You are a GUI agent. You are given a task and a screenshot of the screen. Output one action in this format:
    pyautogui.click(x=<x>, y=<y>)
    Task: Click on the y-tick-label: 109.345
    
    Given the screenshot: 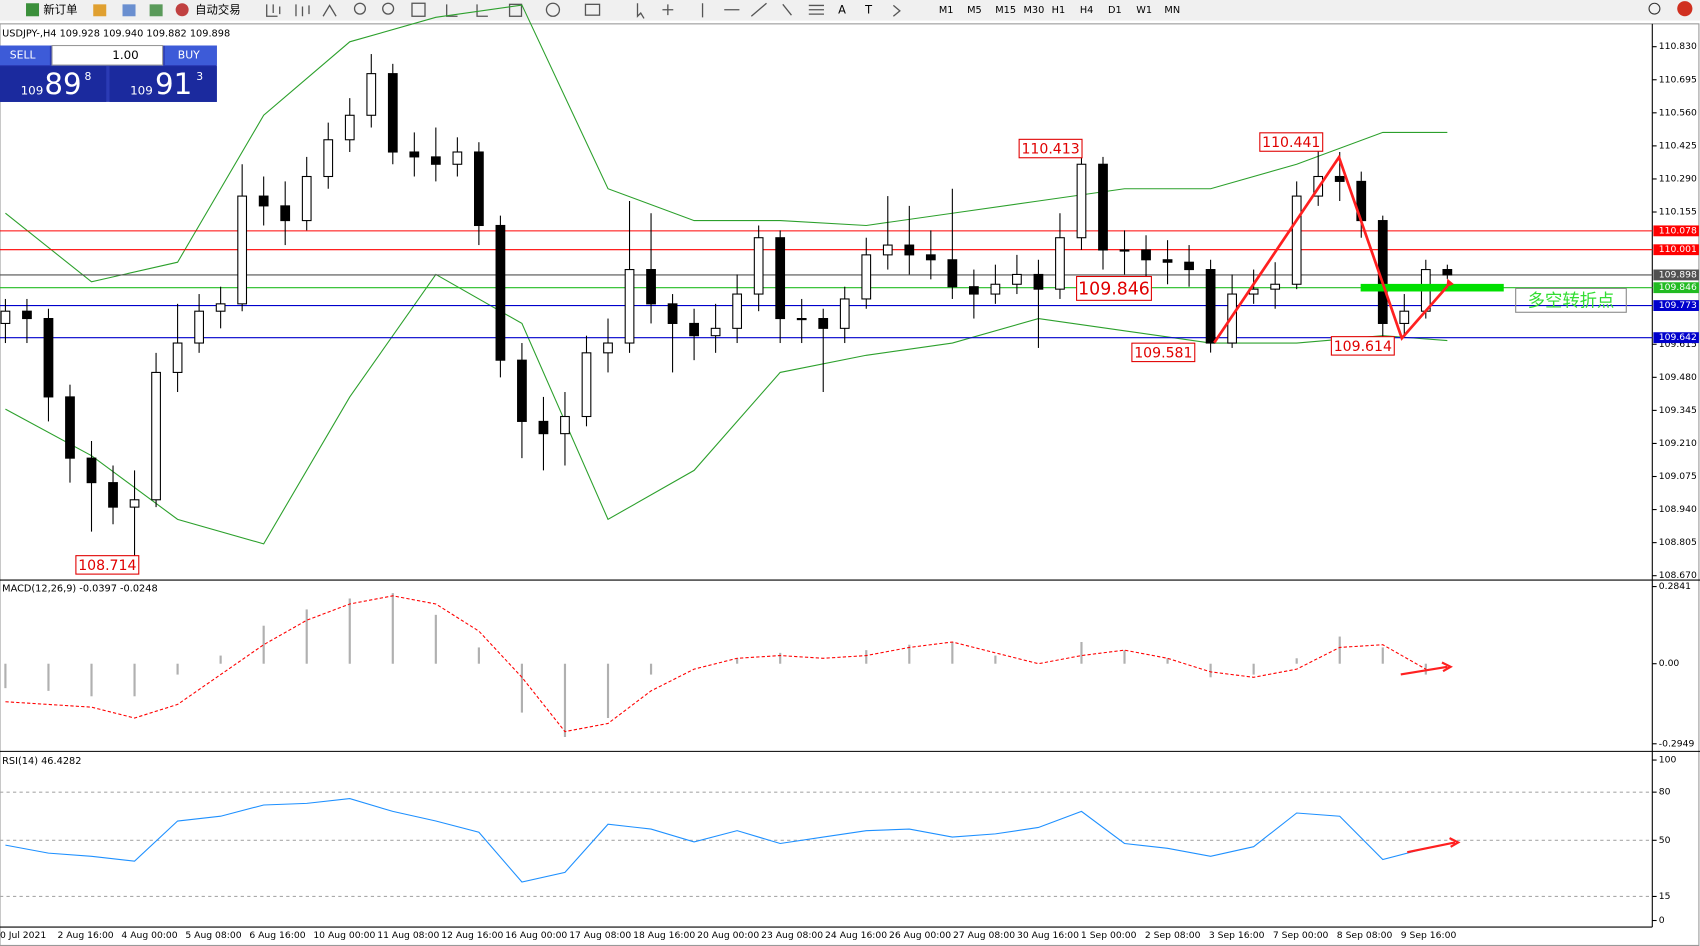 What is the action you would take?
    pyautogui.click(x=1678, y=410)
    